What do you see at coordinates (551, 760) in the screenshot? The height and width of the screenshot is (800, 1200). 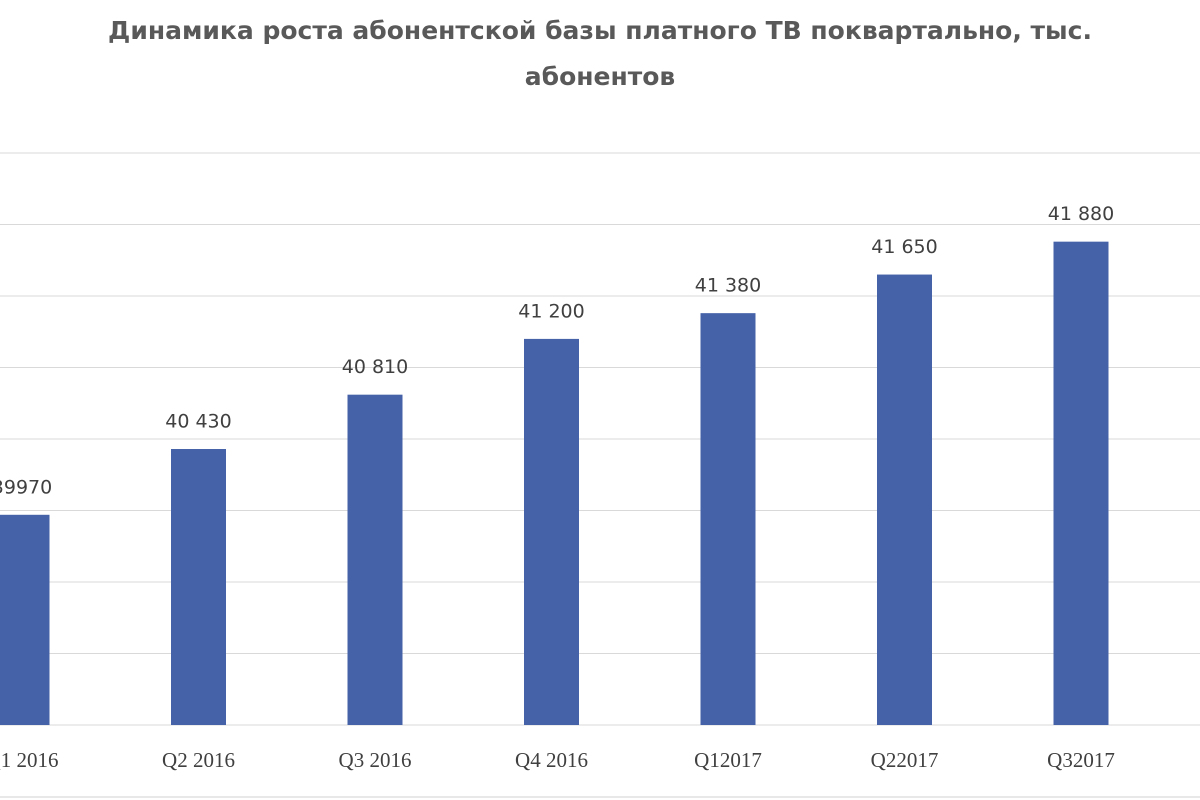 I see `x-tick-label: Q4 2016` at bounding box center [551, 760].